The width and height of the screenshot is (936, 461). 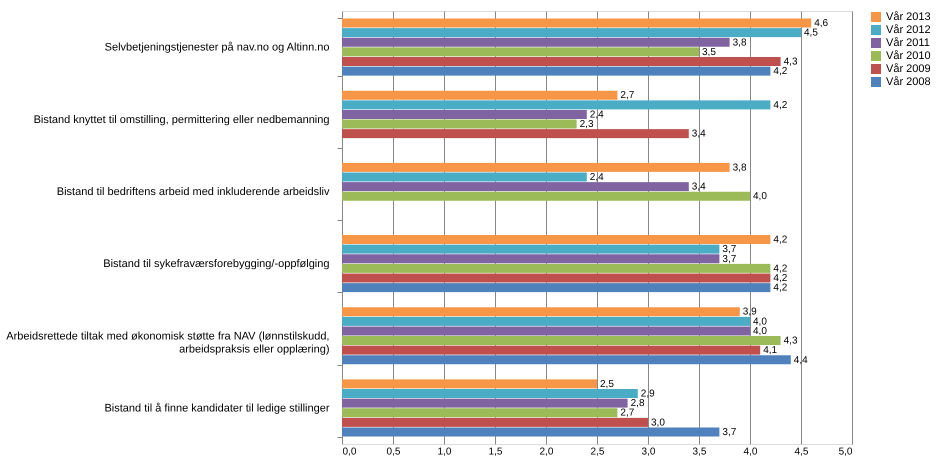 I want to click on y-tick-label: Arbeidsrettede tiltak med økonomisk støtte fra NAV (lønnstilskudd, arbeidspraksis eller opplæring), so click(x=168, y=343).